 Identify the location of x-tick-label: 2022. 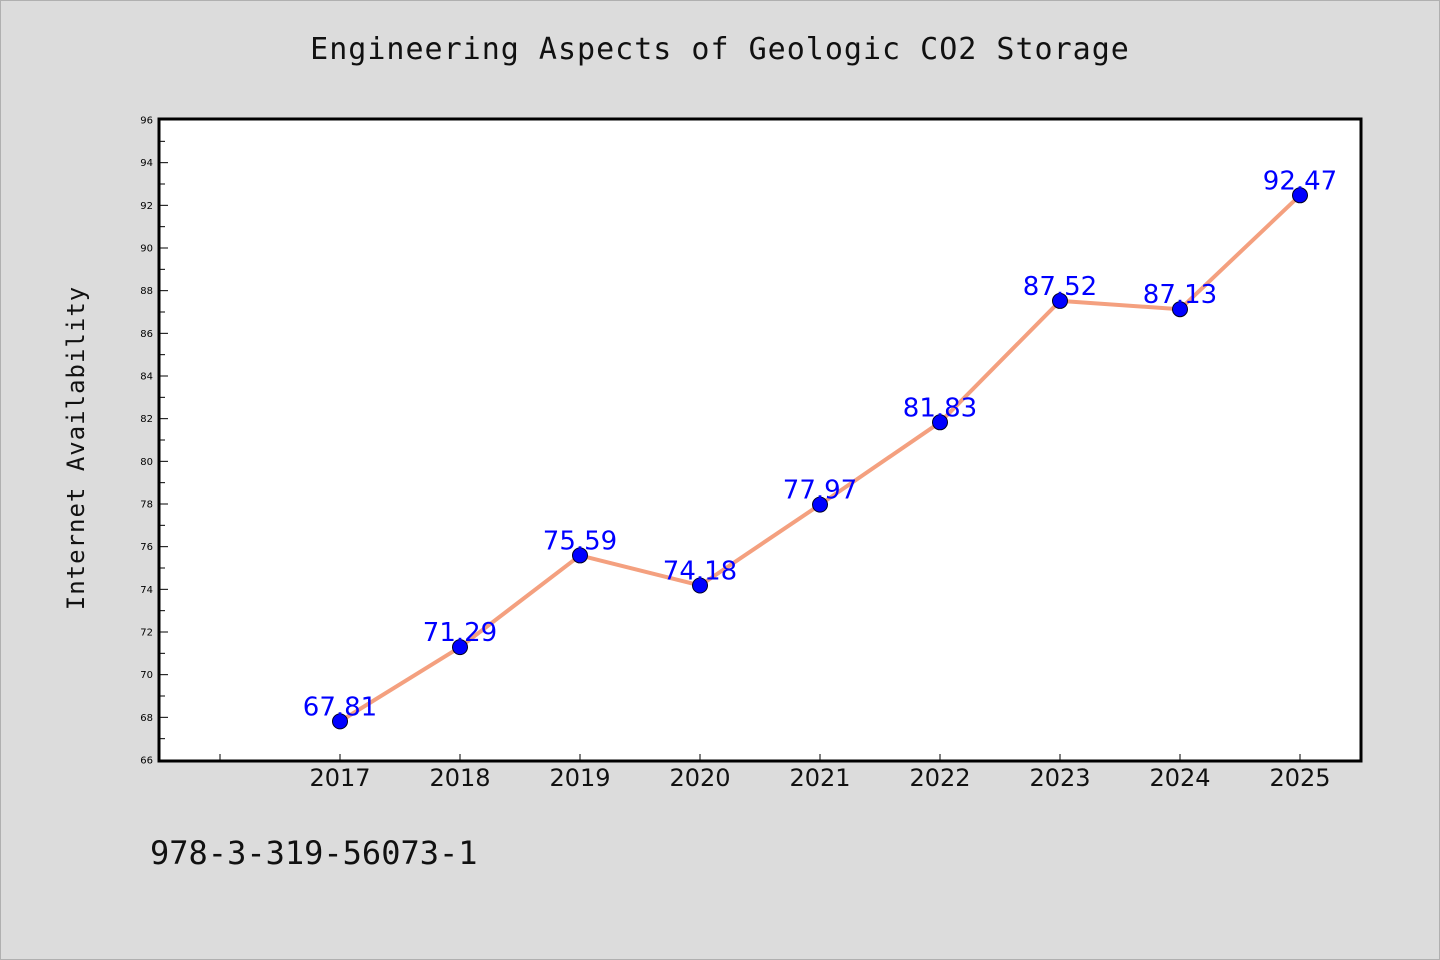
(939, 778).